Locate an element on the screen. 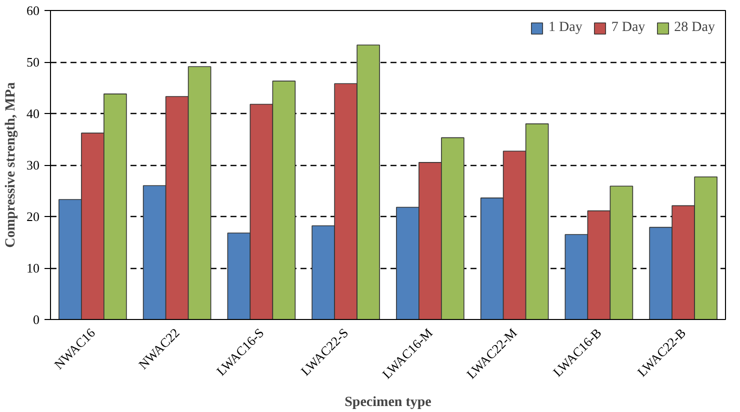  y-tick-label: 20 is located at coordinates (33, 216).